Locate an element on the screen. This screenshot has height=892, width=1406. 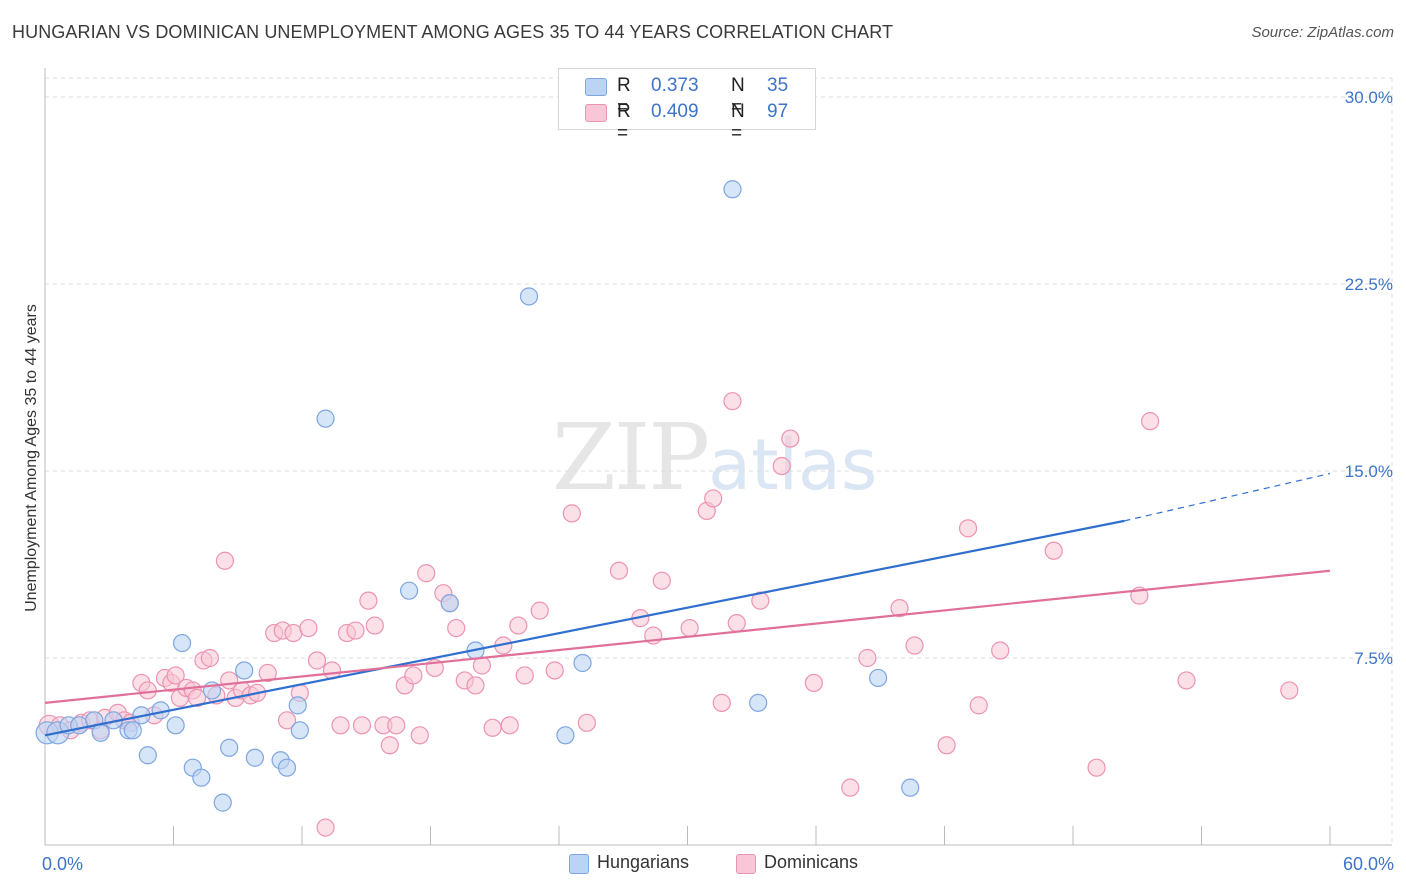
x-tick-label-max: 60.0% is located at coordinates (1368, 864).